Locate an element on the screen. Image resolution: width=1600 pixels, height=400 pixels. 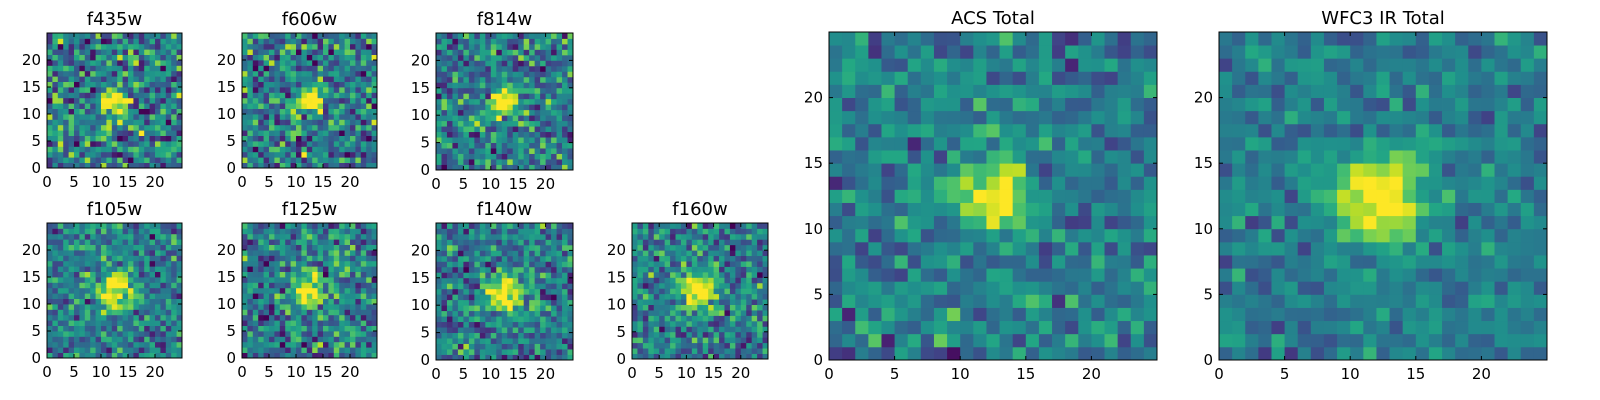
y-tick-label: 15 is located at coordinates (420, 278).